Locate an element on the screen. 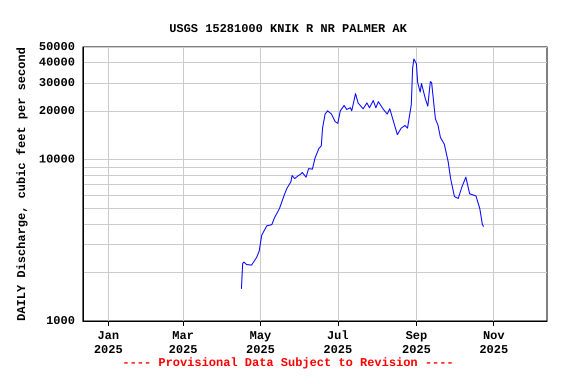 Image resolution: width=576 pixels, height=384 pixels. y-axis-title: DAILY Discharge, cubic feet per second is located at coordinates (22, 184).